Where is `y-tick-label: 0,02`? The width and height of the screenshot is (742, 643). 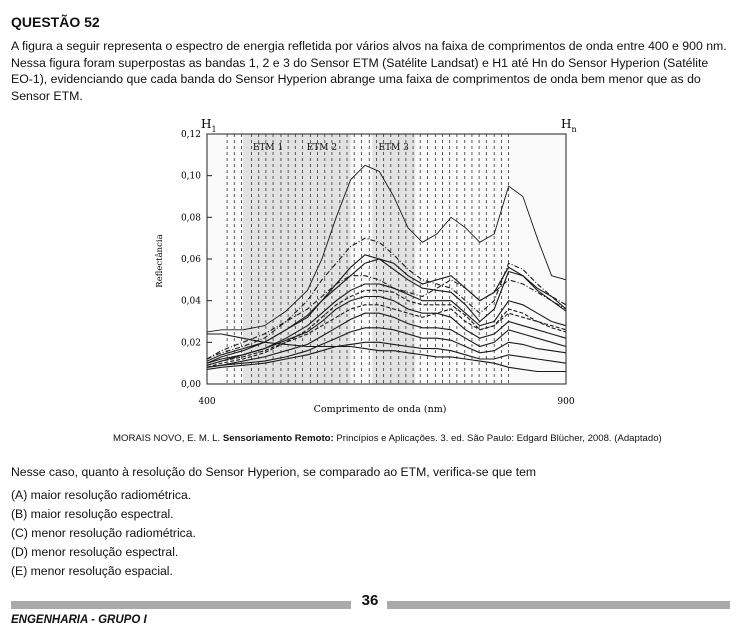
y-tick-label: 0,02 is located at coordinates (191, 343).